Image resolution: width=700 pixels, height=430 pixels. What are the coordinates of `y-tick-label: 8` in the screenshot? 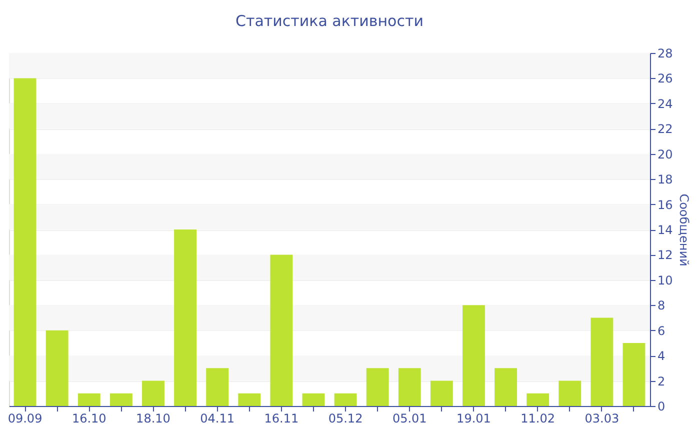 It's located at (662, 305).